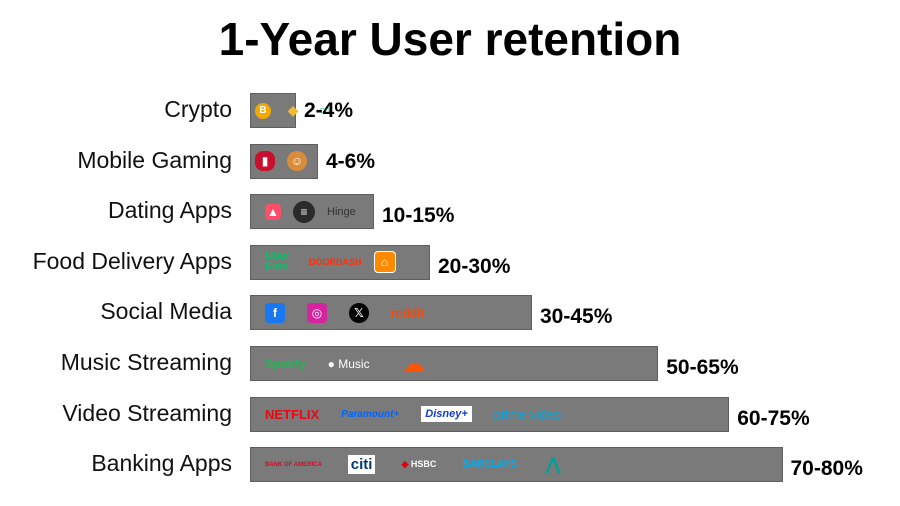 The width and height of the screenshot is (900, 506). What do you see at coordinates (265, 161) in the screenshot?
I see `among-us-icon: ▮` at bounding box center [265, 161].